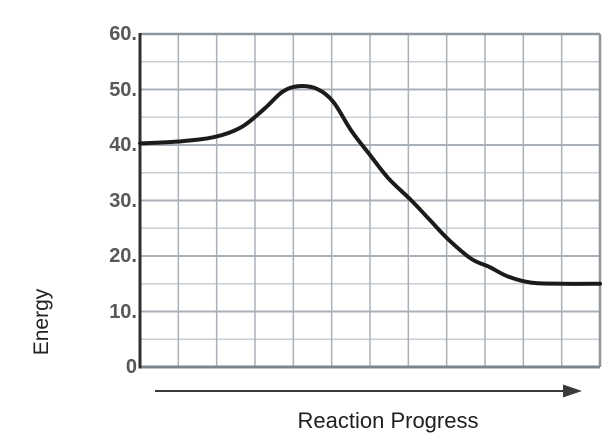  I want to click on x-axis-arrowhead-icon, so click(572, 391).